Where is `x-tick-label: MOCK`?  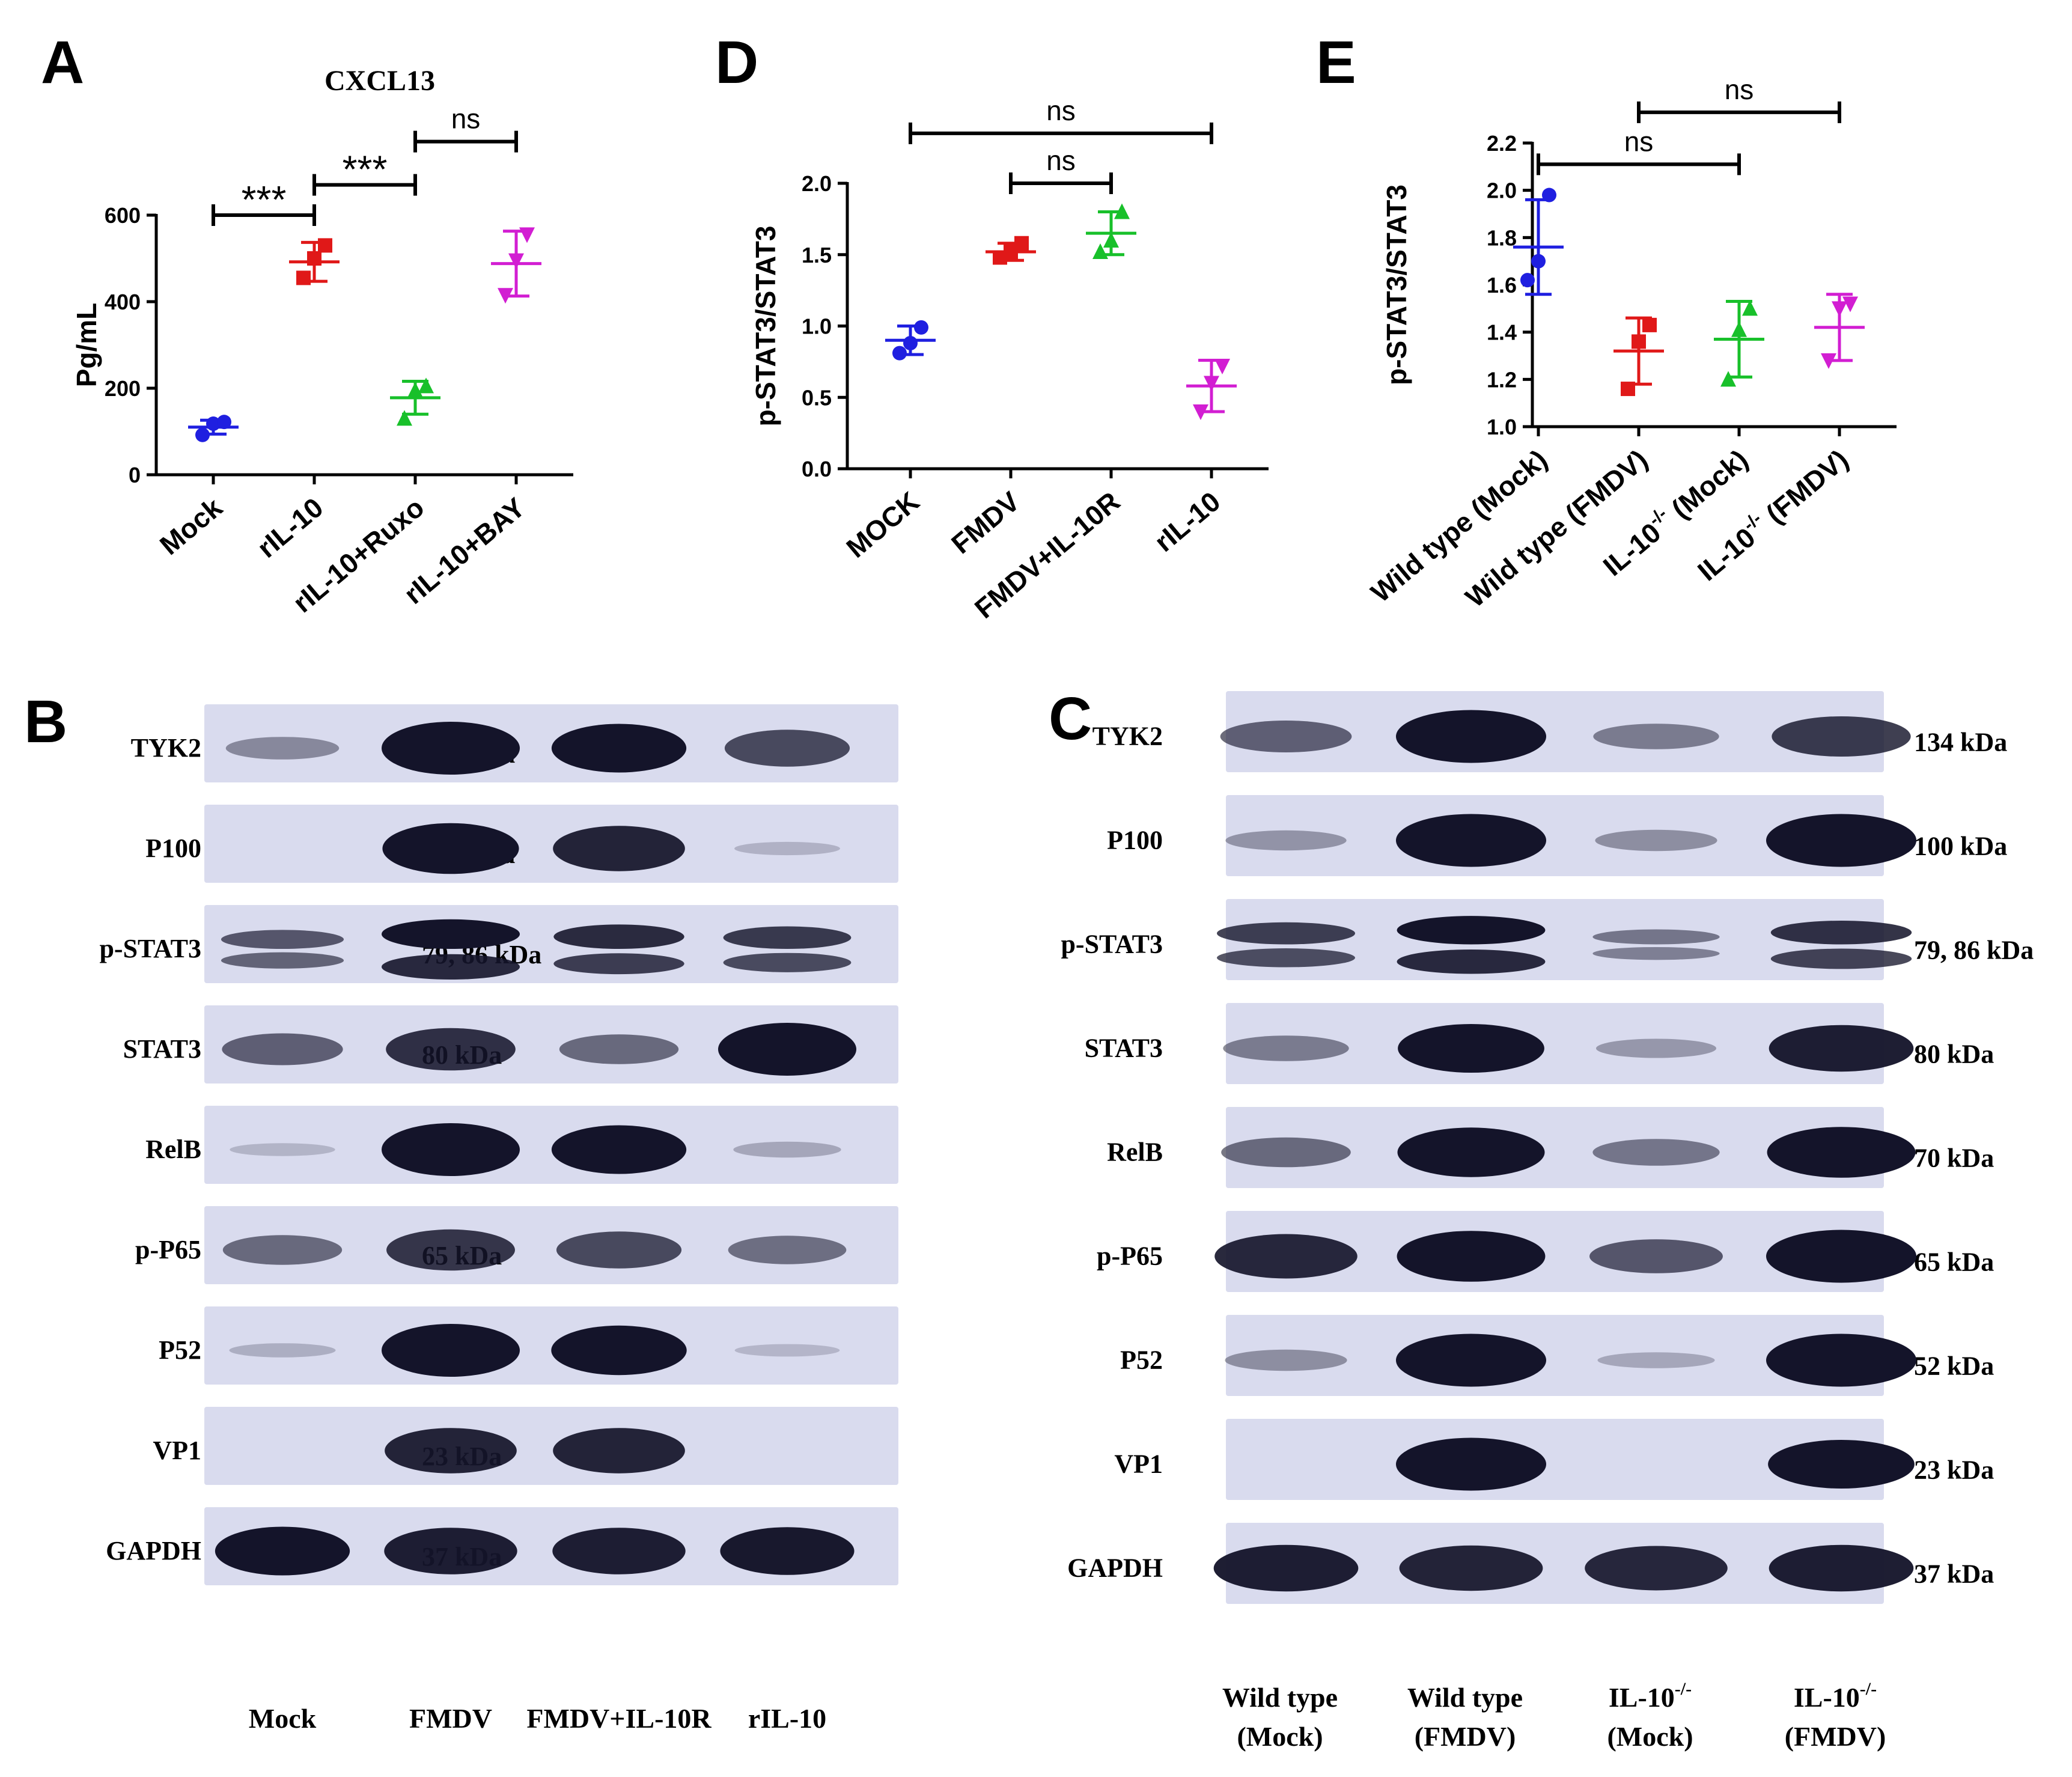
x-tick-label: MOCK is located at coordinates (882, 525).